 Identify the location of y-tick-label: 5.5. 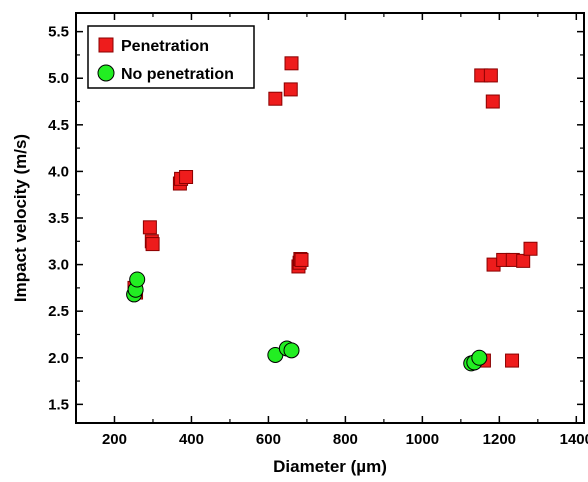
(58, 32).